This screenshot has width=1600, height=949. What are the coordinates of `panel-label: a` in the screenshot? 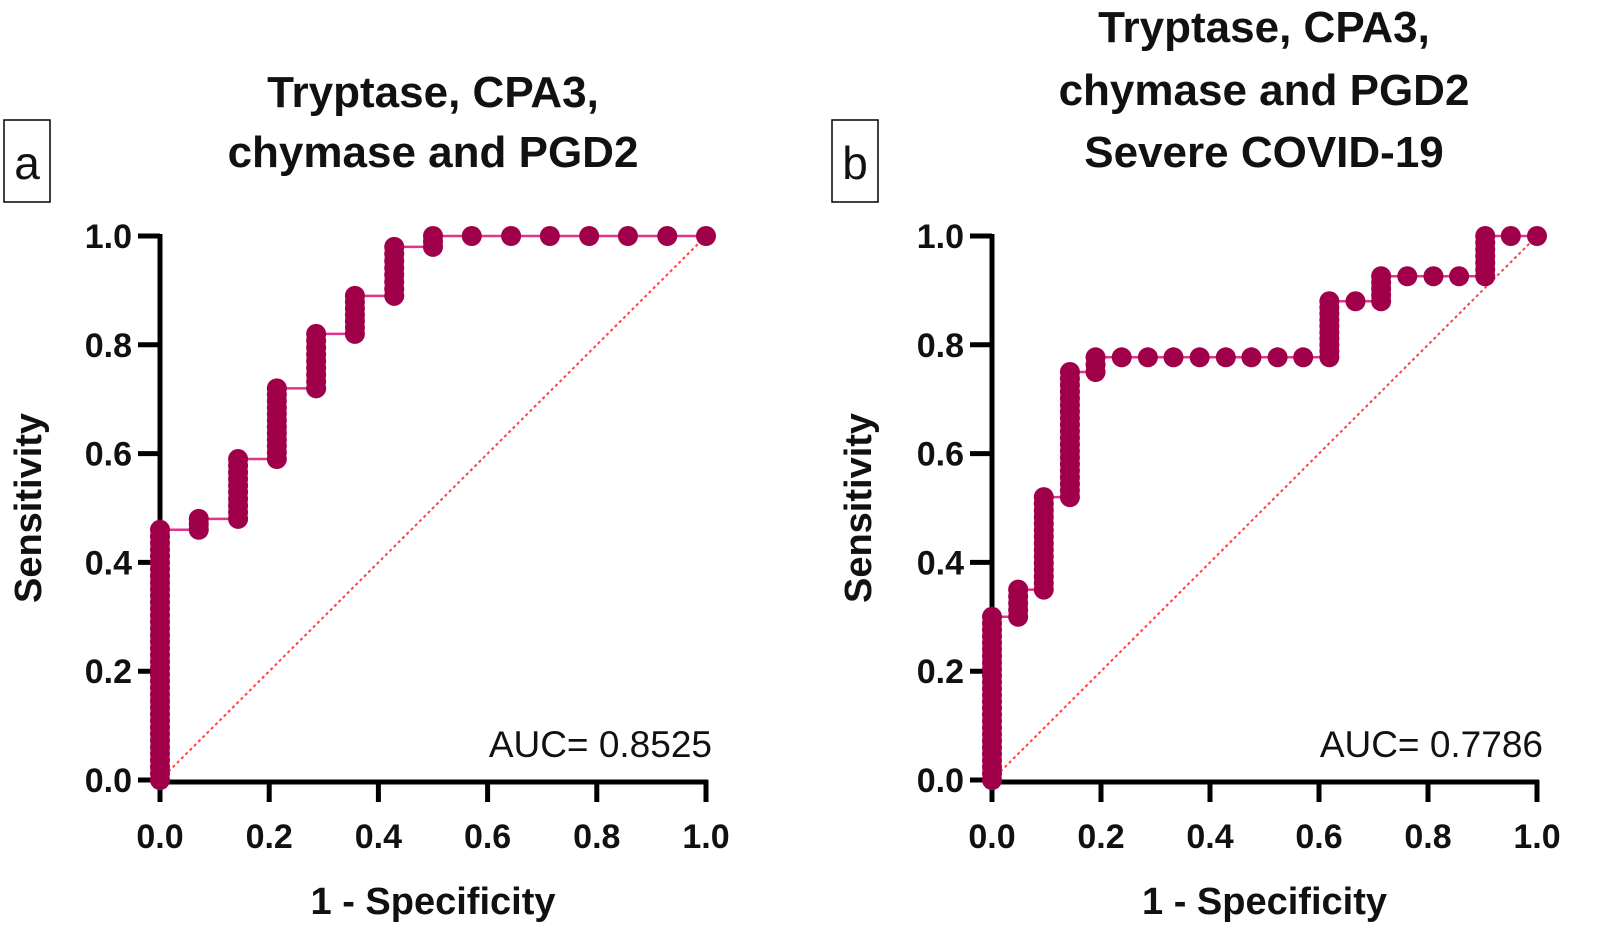 It's located at (27, 163).